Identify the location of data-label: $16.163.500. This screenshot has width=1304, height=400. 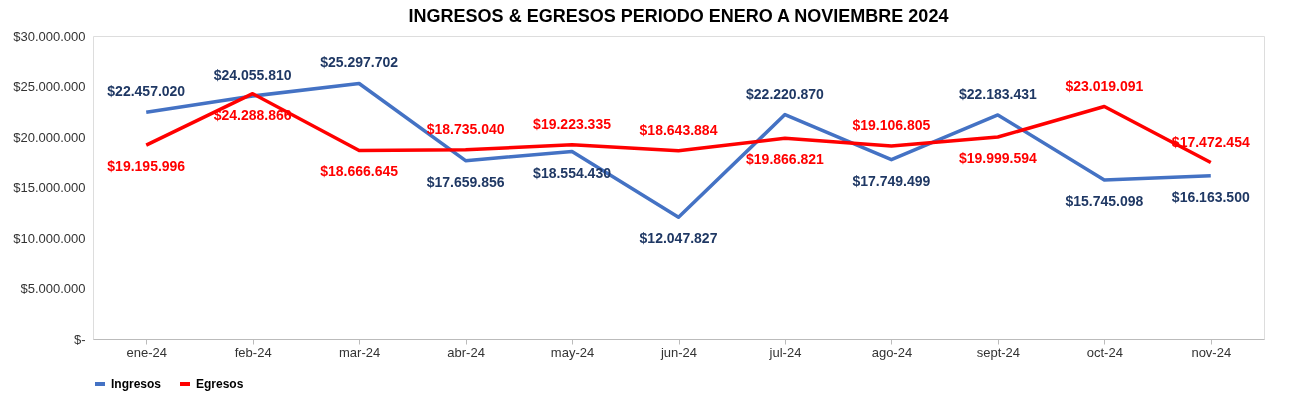
(1210, 196).